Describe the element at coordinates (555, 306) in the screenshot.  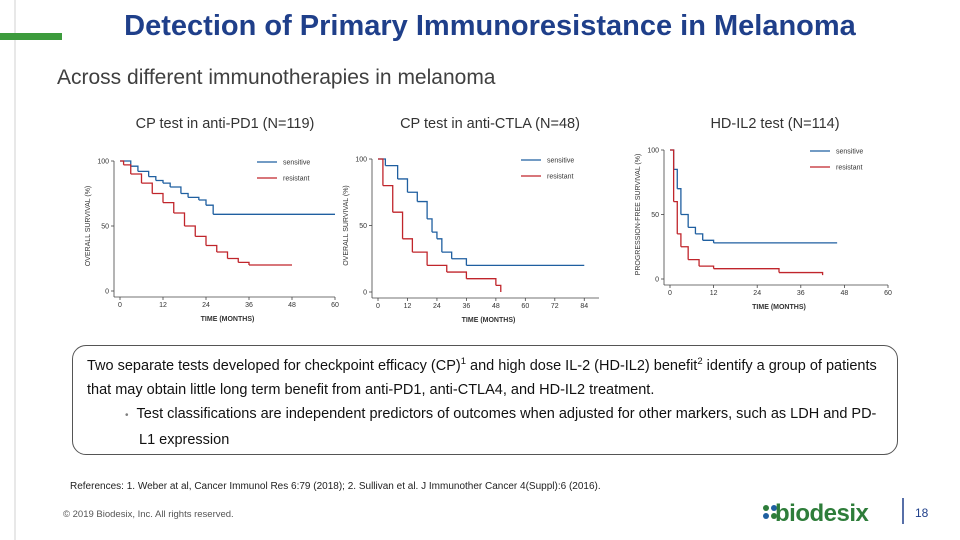
I see `x-tick-label: 72` at that location.